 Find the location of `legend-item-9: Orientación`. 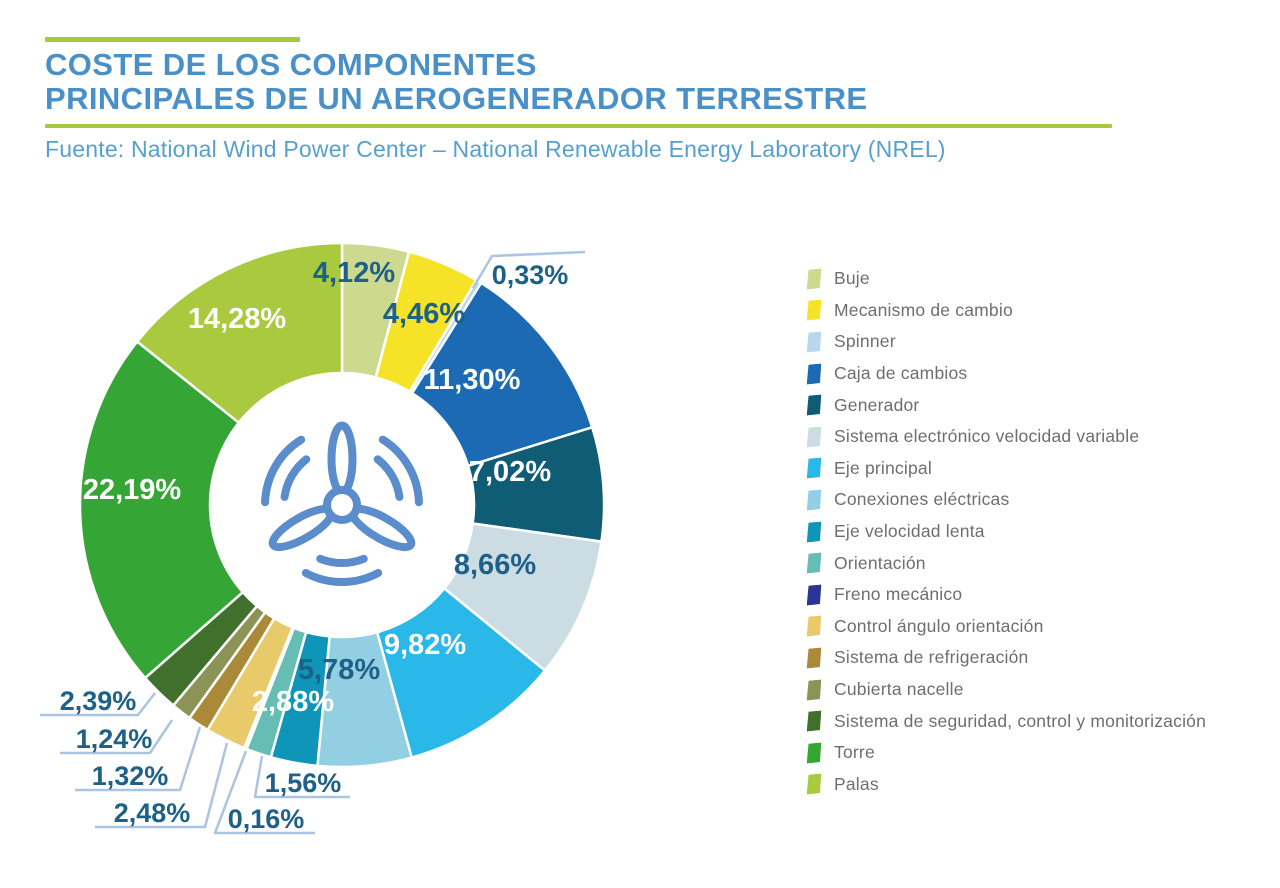

legend-item-9: Orientación is located at coordinates (1006, 563).